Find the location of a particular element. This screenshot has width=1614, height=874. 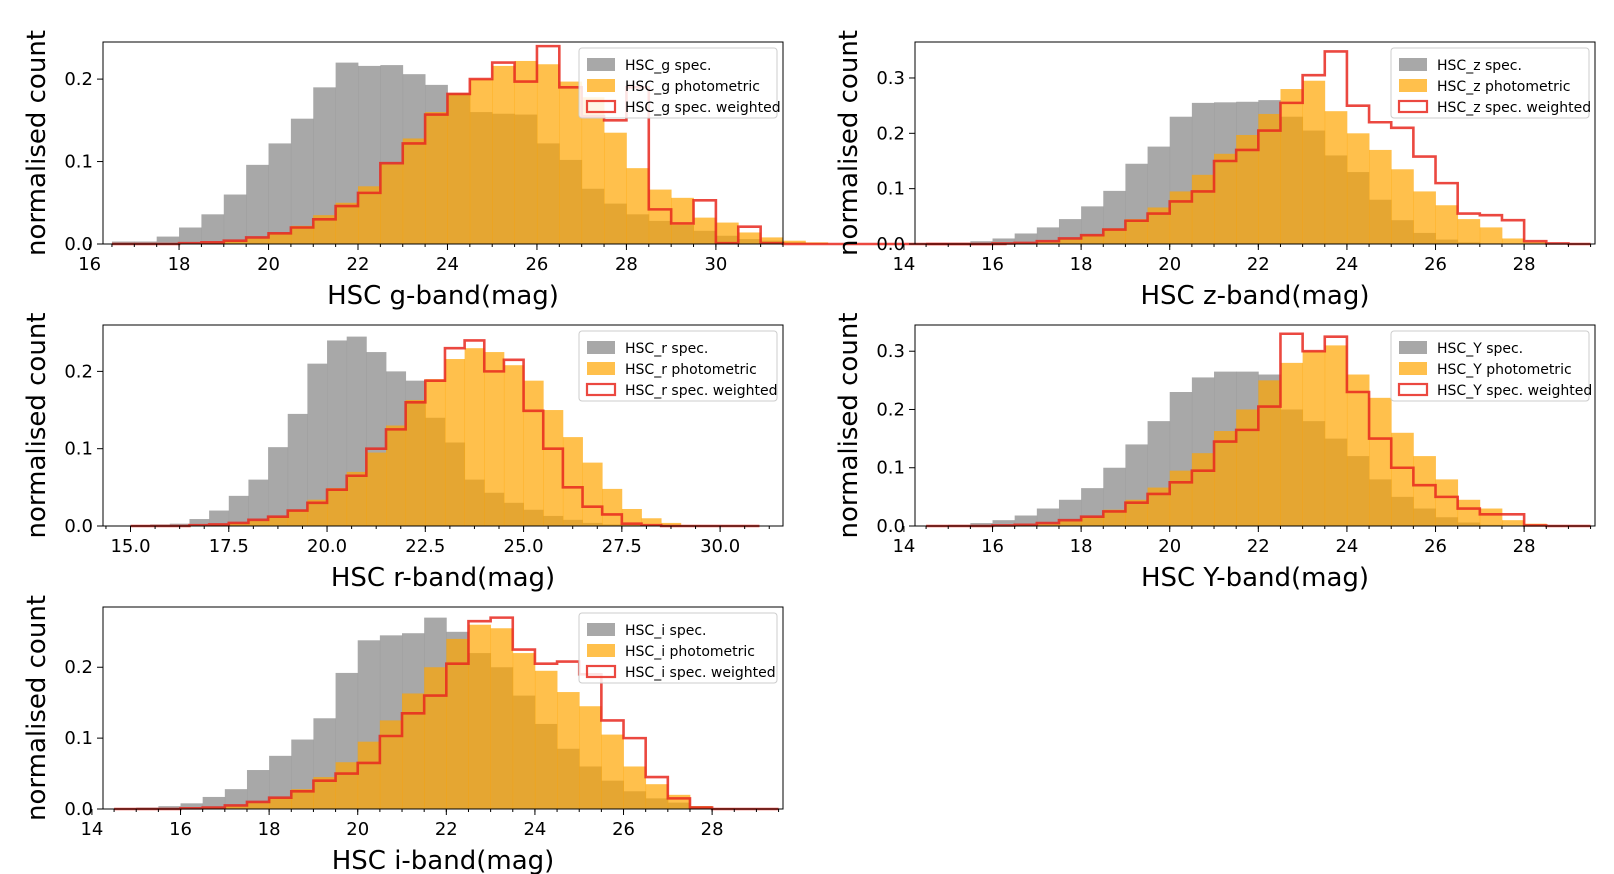

chart-z-axes-frame is located at coordinates (1255, 143).